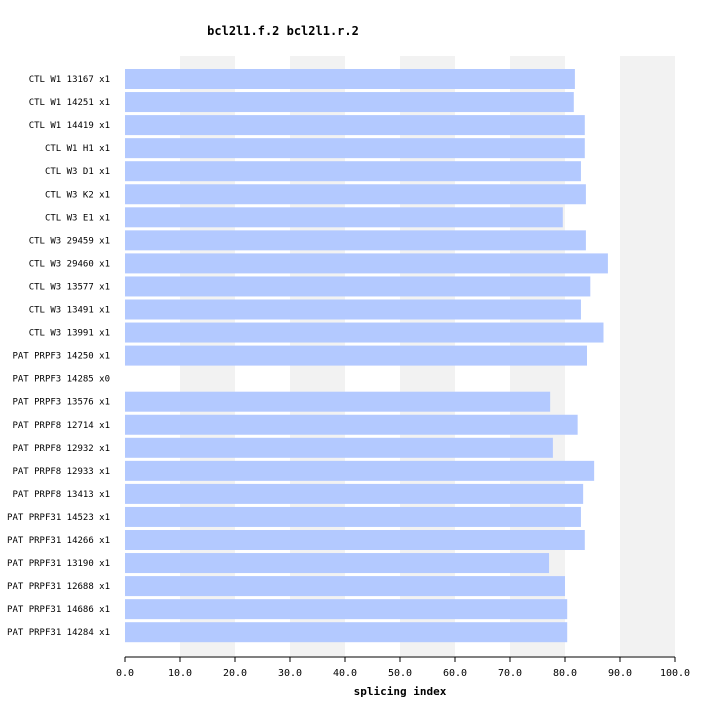 The image size is (712, 716). Describe the element at coordinates (69, 103) in the screenshot. I see `row-label: CTL W1 14251 x1` at that location.